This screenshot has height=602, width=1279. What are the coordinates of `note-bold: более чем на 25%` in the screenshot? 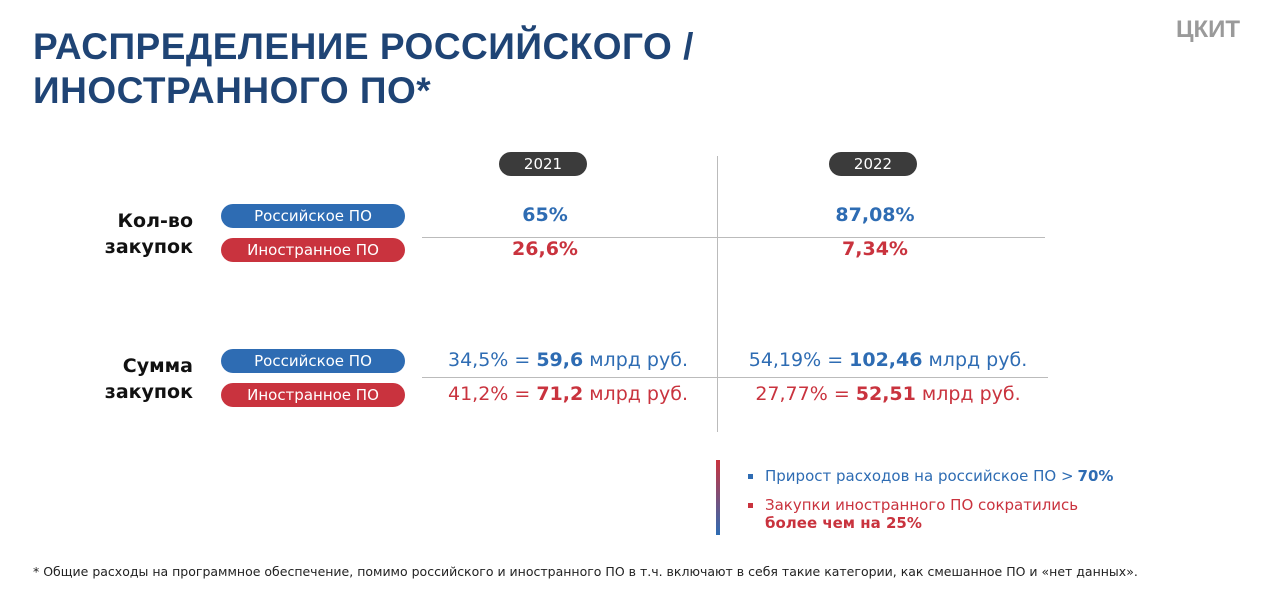 It's located at (843, 523).